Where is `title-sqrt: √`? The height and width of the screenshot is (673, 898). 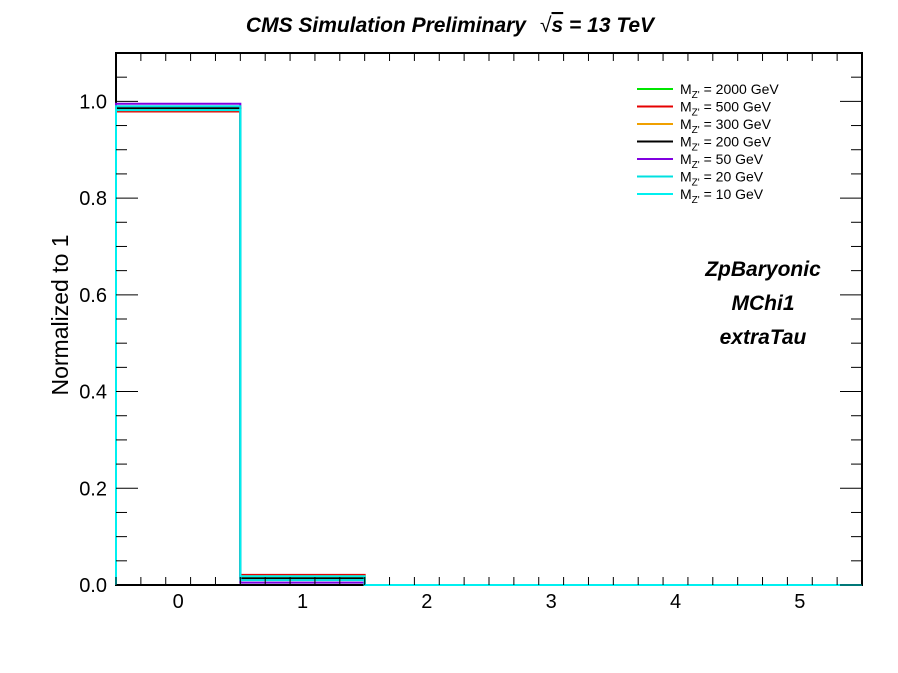
title-sqrt: √ is located at coordinates (546, 25).